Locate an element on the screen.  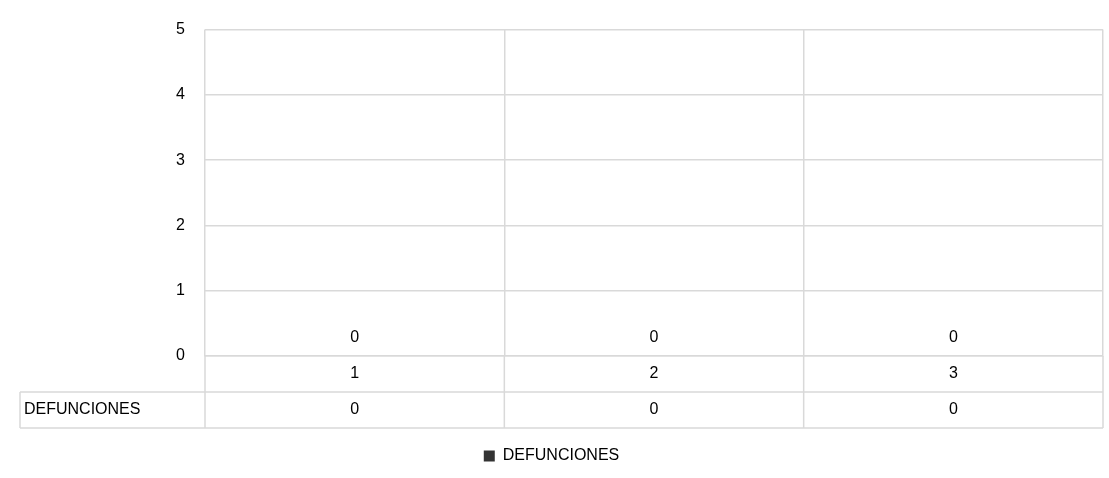
y-tick-label: 0 is located at coordinates (181, 355).